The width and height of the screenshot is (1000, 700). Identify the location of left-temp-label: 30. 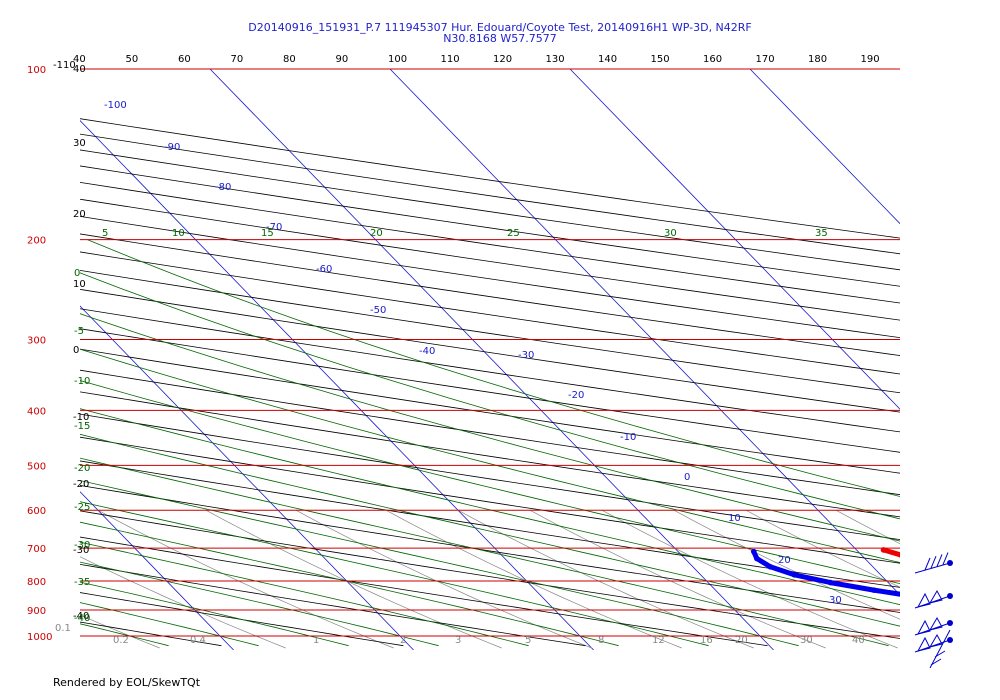
(79, 143).